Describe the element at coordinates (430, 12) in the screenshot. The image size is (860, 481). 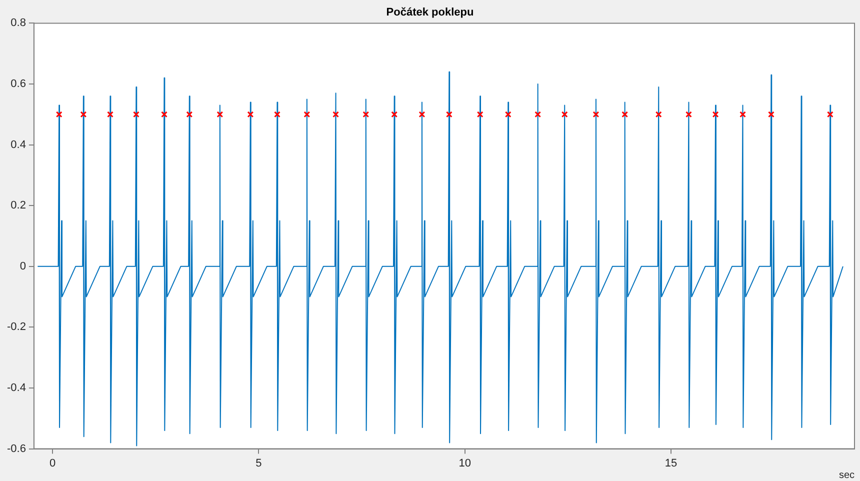
I see `chart-title: Počátek poklepu` at that location.